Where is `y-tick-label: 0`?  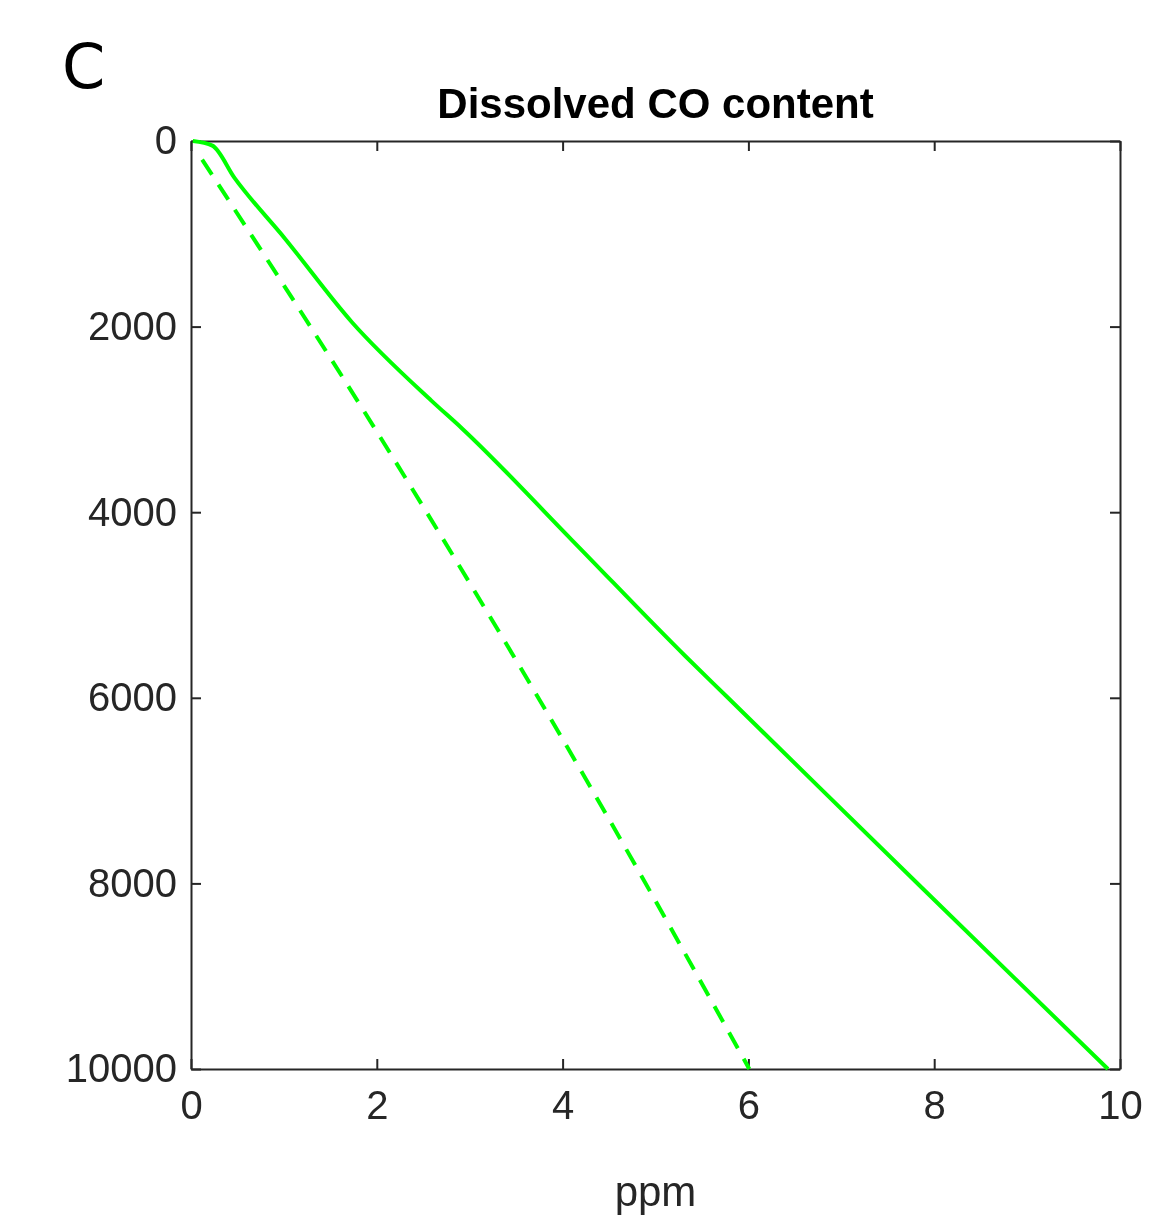 y-tick-label: 0 is located at coordinates (165, 140).